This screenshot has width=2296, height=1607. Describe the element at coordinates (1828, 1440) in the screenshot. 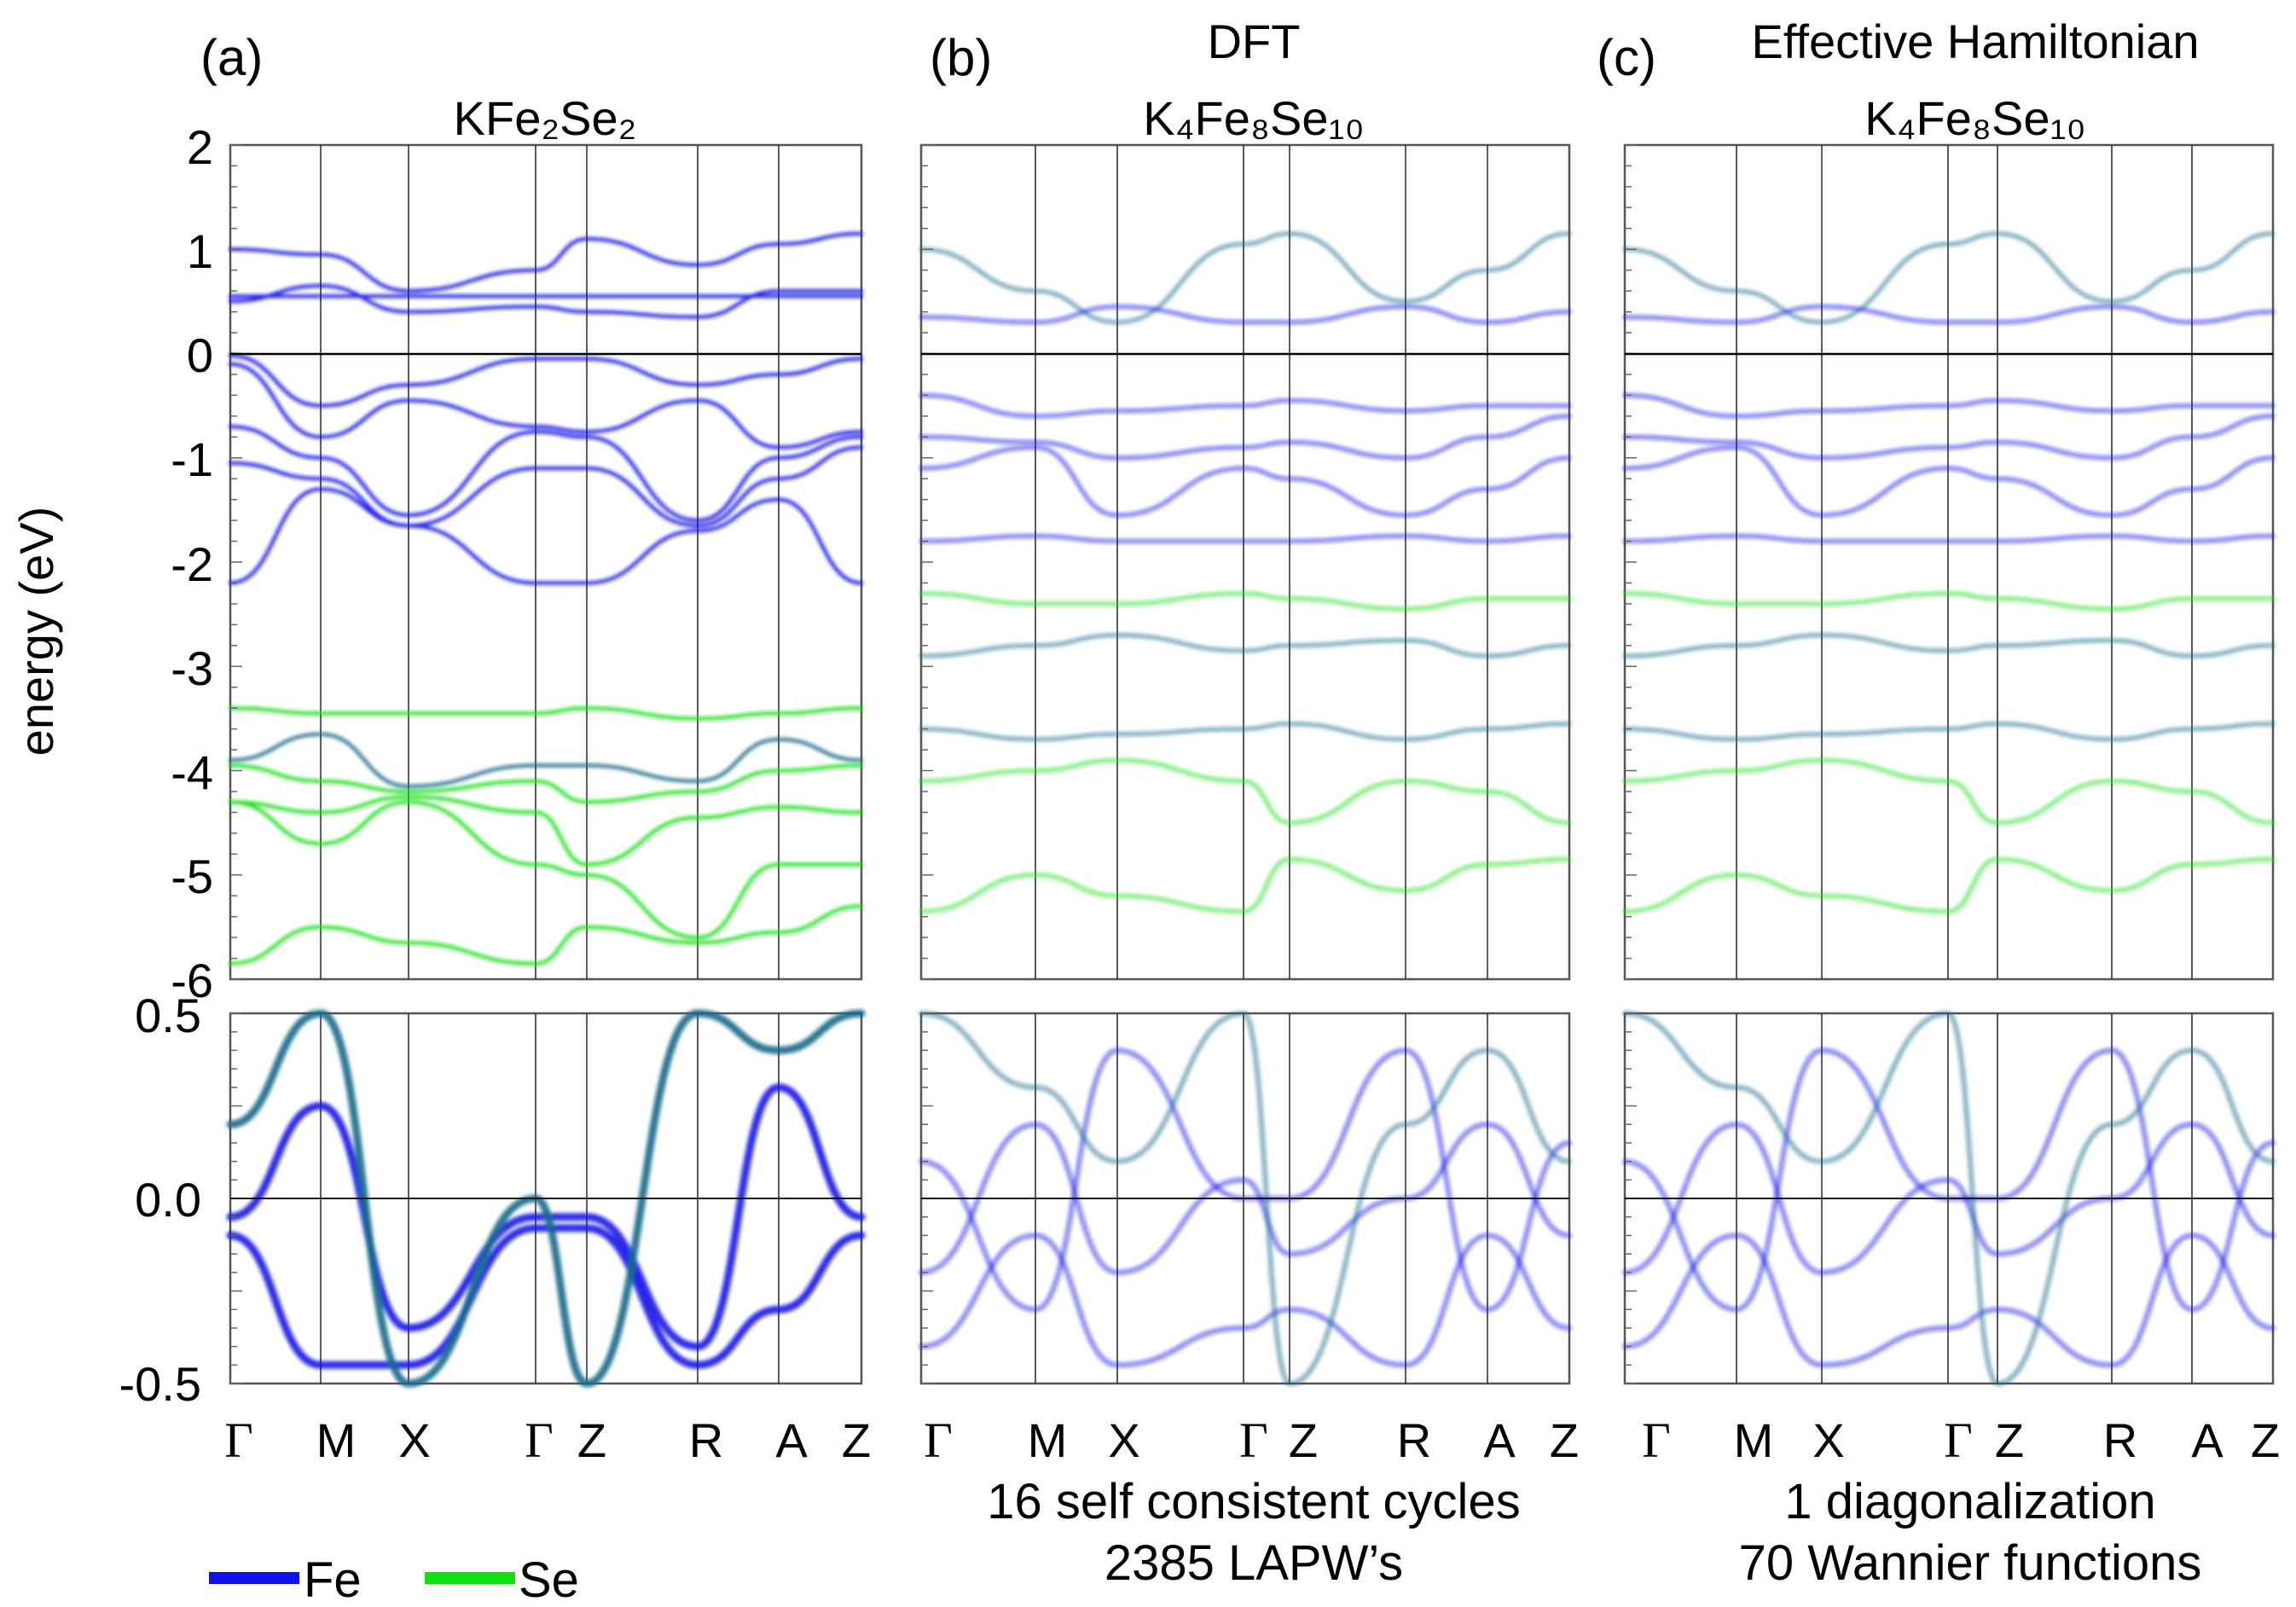

I see `panel-c-k-x: X` at that location.